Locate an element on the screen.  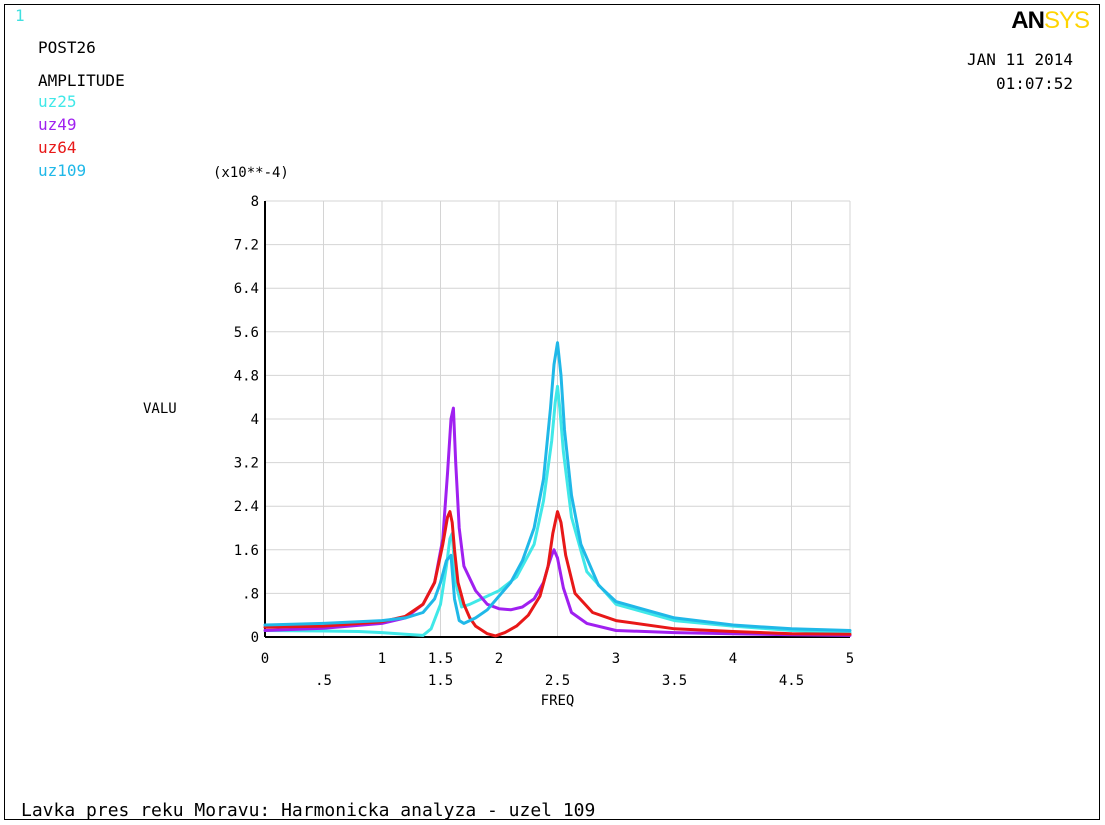
x-tick-label: 4 is located at coordinates (733, 659).